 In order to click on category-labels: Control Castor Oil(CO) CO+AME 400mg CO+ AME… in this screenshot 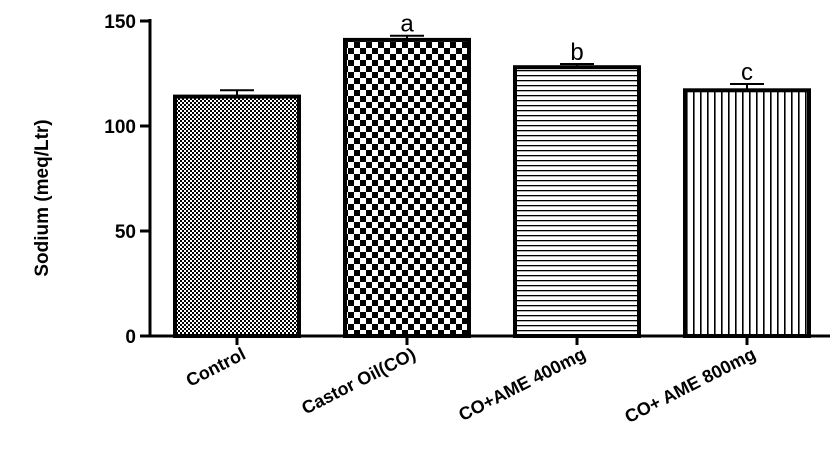, I will do `click(471, 381)`.